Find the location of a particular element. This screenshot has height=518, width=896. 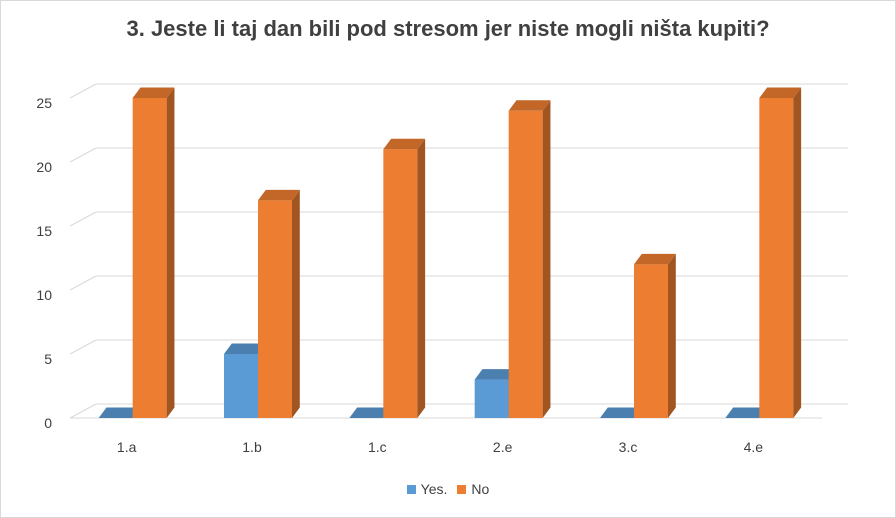

bar-no-1.a is located at coordinates (149, 258).